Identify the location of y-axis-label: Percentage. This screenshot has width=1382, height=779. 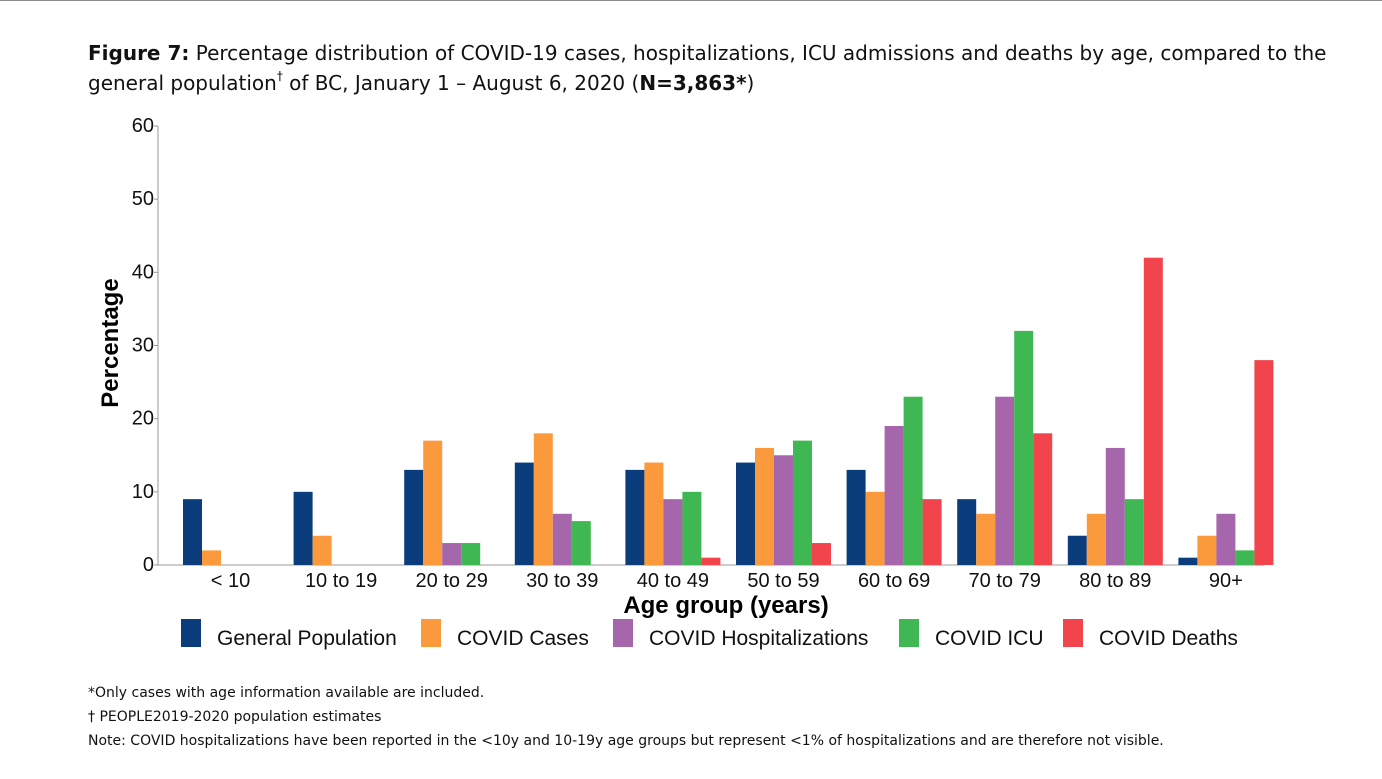
(110, 342).